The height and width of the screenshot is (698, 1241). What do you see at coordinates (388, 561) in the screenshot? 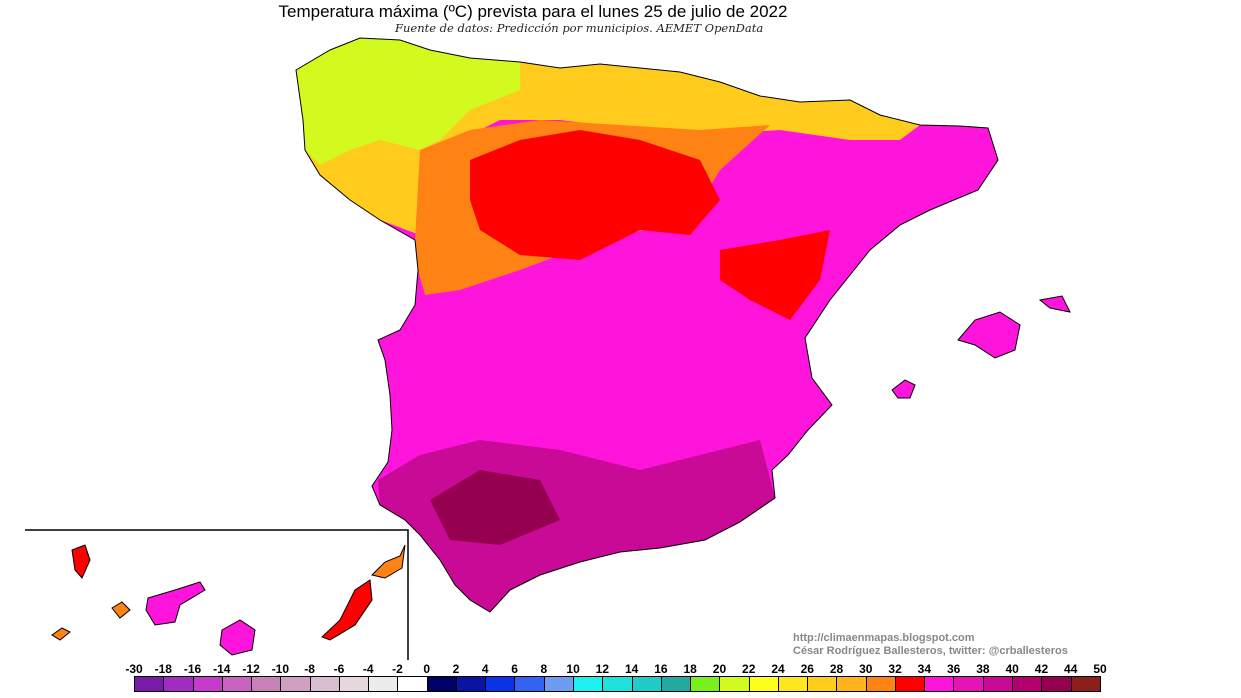
I see `island-lanzarote` at bounding box center [388, 561].